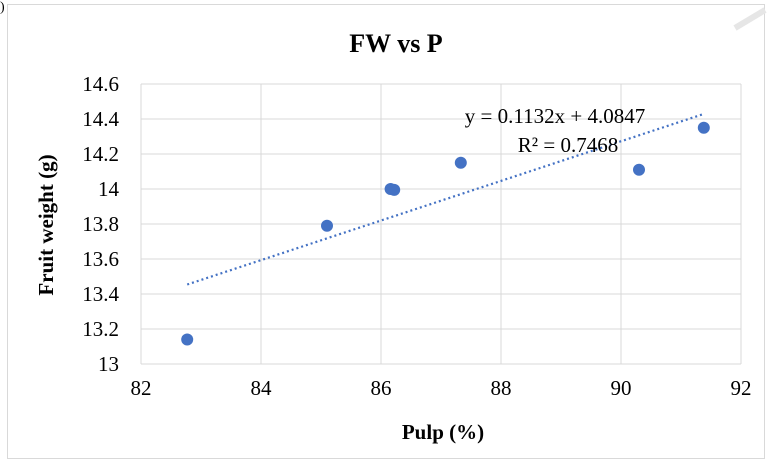 The image size is (771, 466). I want to click on corner-mark: ), so click(2, 7).